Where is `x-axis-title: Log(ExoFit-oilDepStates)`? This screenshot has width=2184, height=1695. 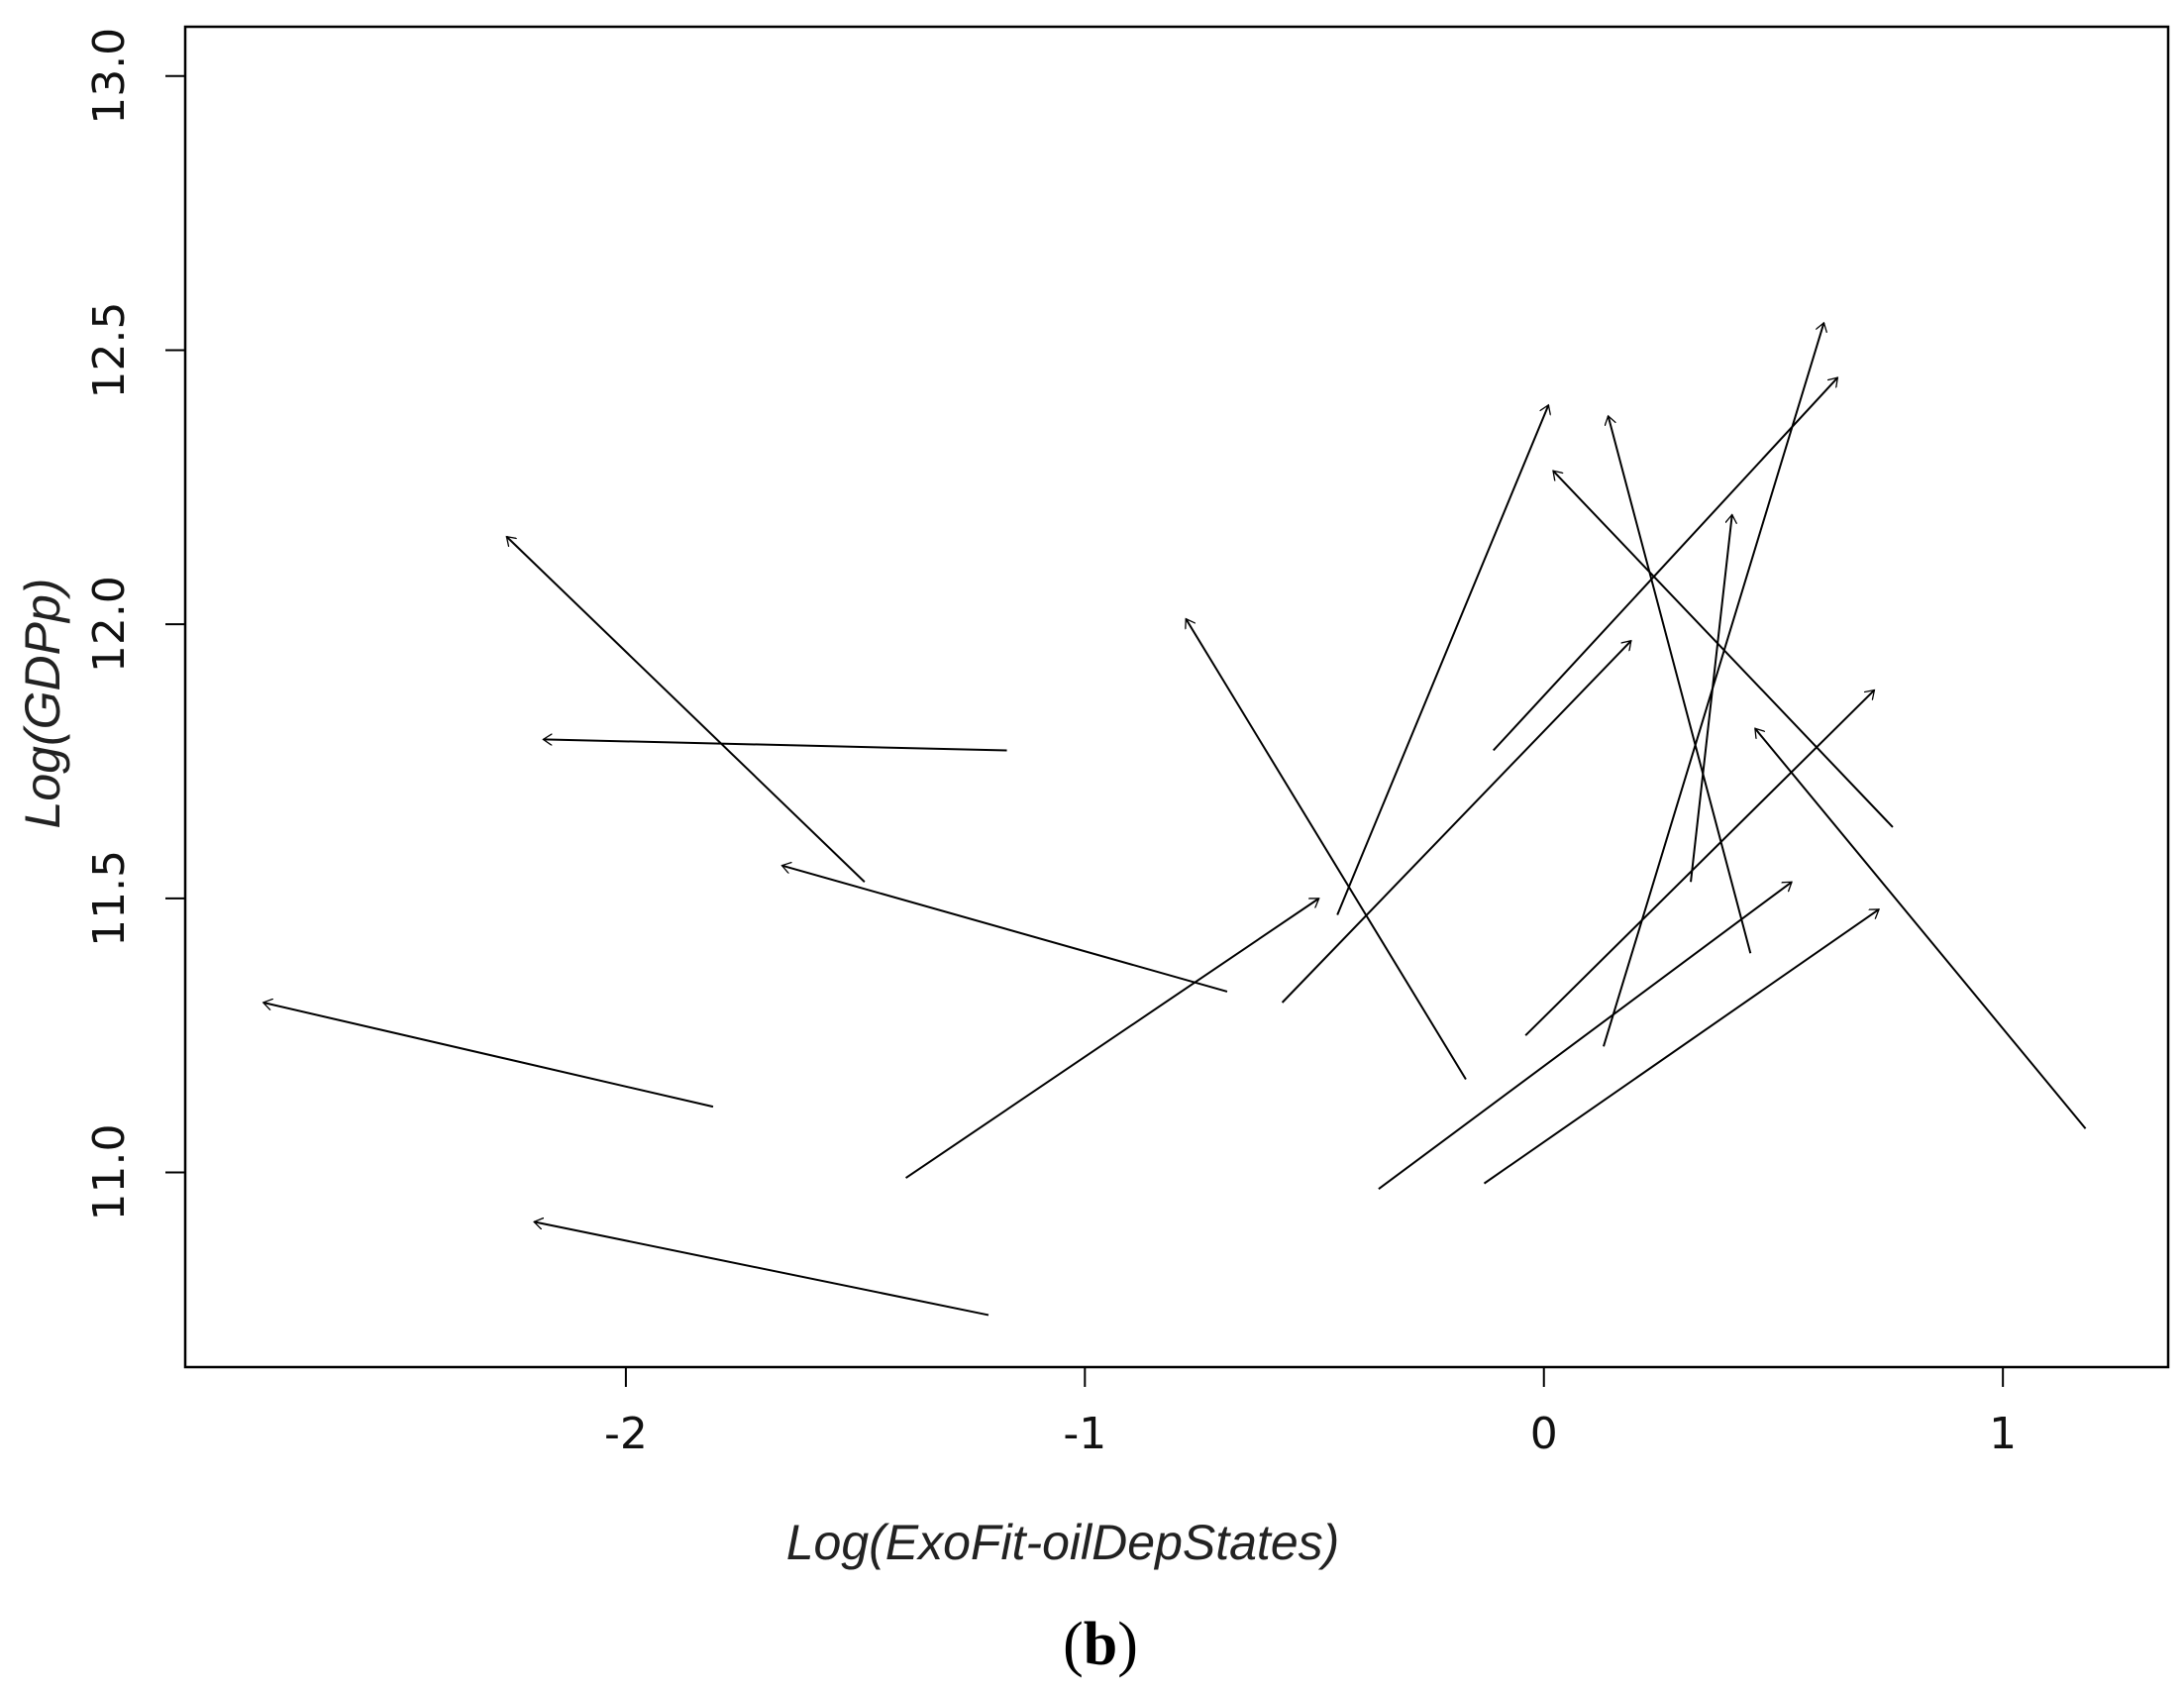
x-axis-title: Log(ExoFit-oilDepStates) is located at coordinates (1063, 1542).